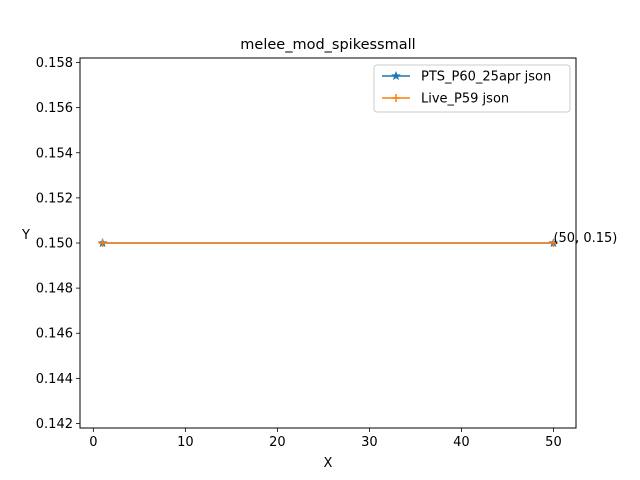 This screenshot has width=640, height=480. I want to click on legend-box, so click(472, 88).